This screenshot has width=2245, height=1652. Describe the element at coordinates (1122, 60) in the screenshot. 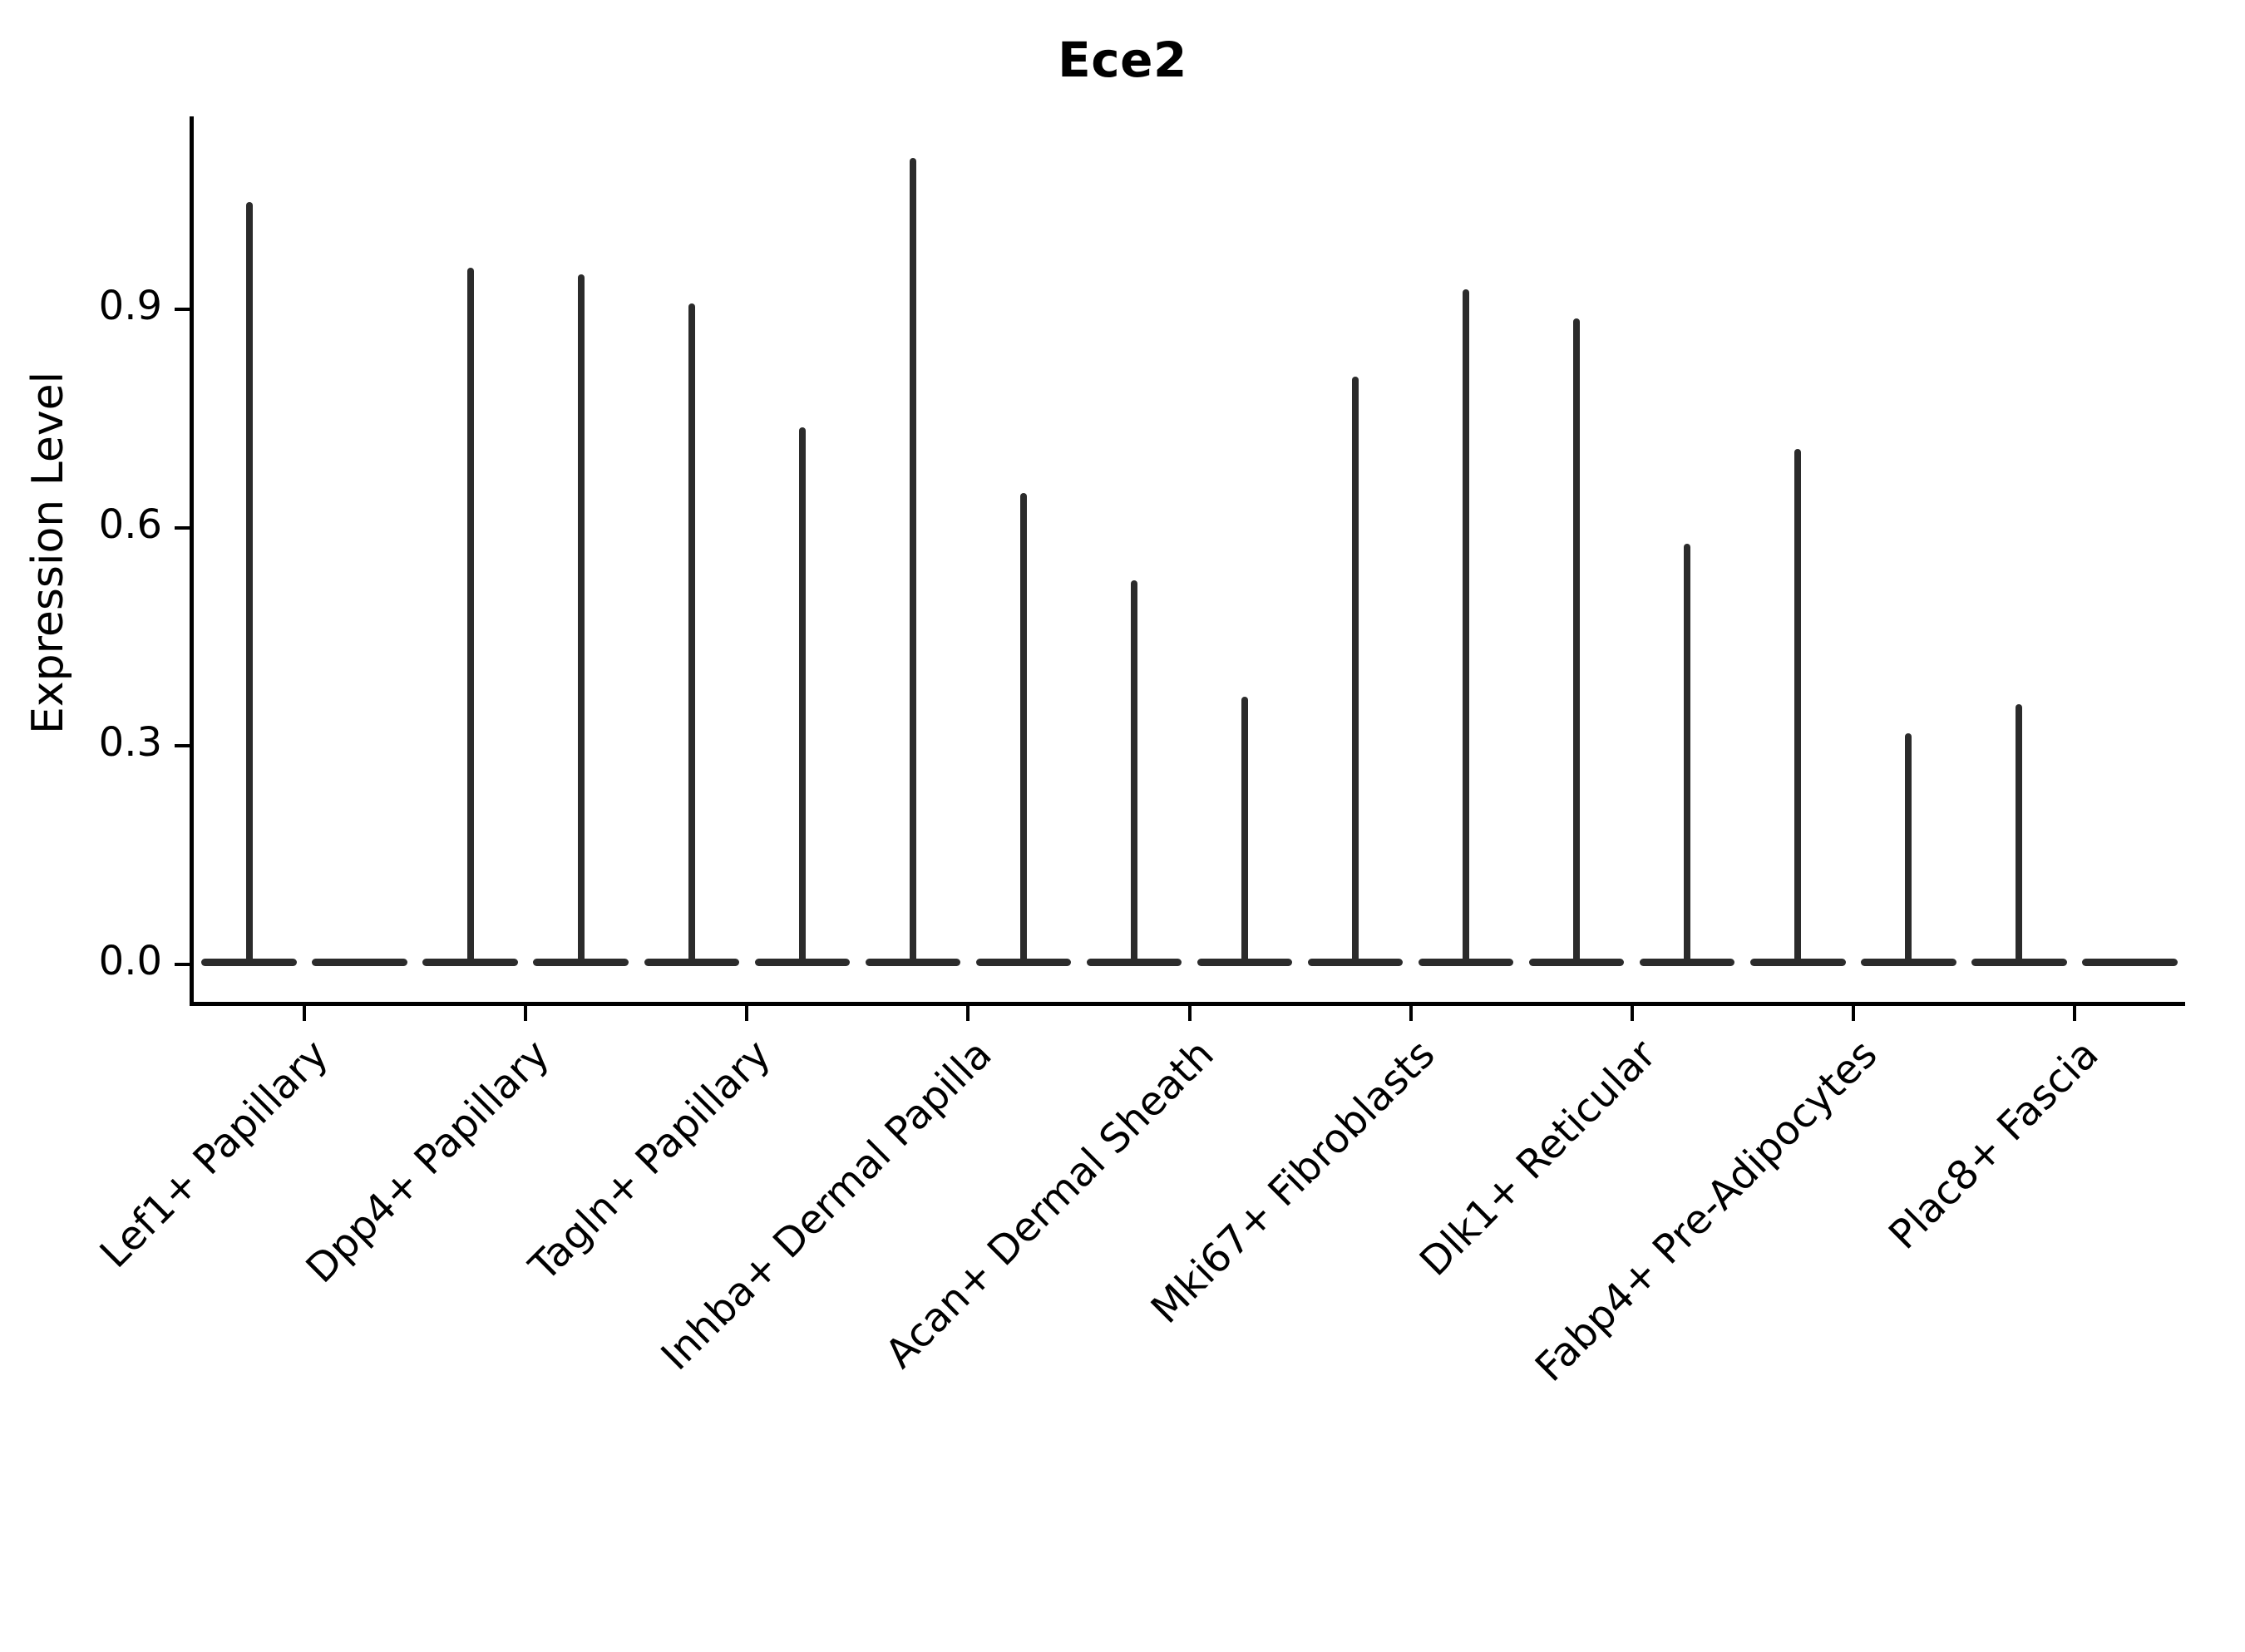

I see `page-title: Ece2` at that location.